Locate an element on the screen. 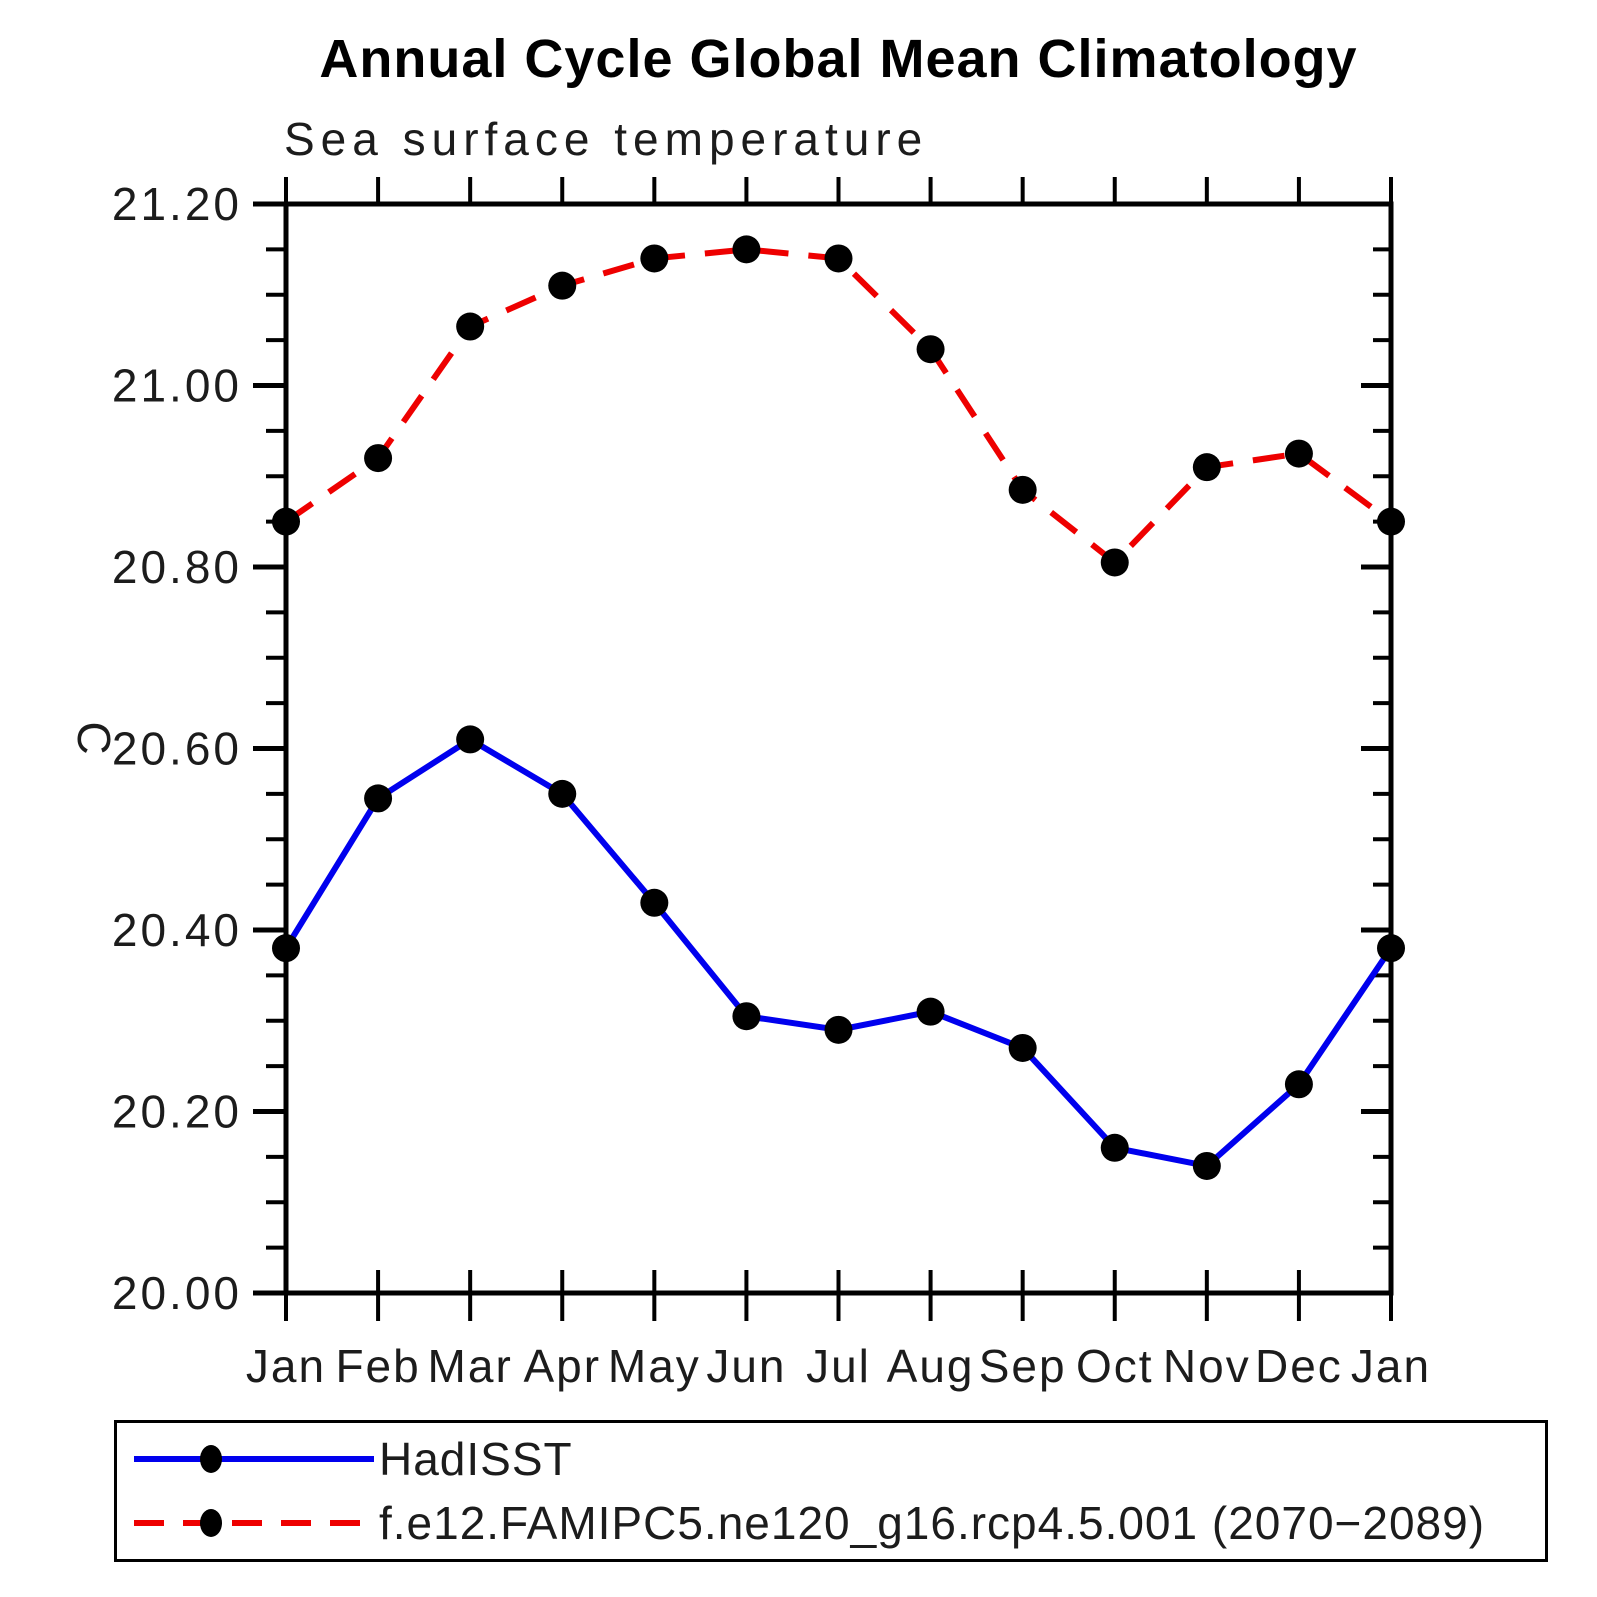 The image size is (1597, 1597). x-axis-tick-labels: Jan Feb Mar Apr May Jun Jul Aug Sep Oct Nov Dec Jan is located at coordinates (838, 1366).